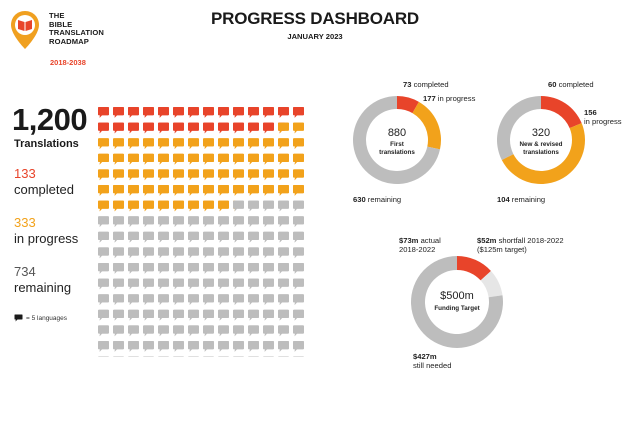 This screenshot has width=630, height=425. I want to click on funding-target-donut, so click(457, 302).